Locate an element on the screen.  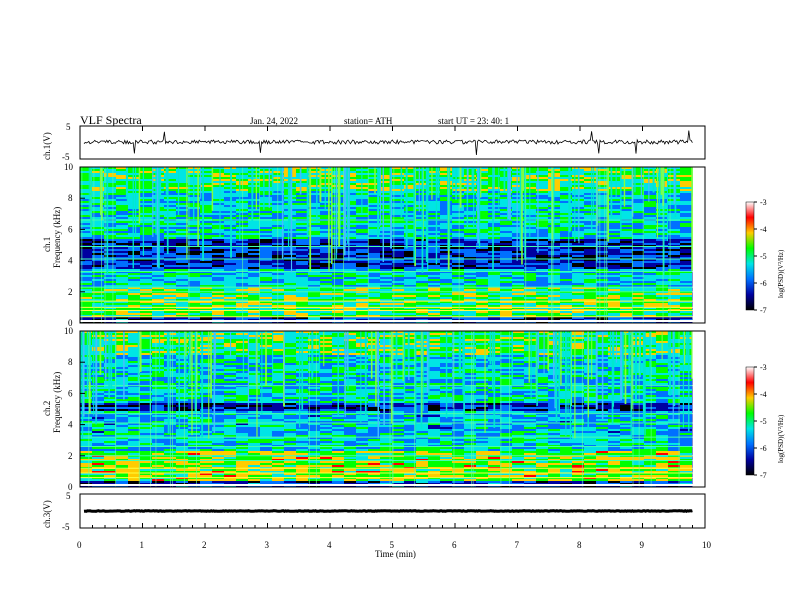
xtick-label: 8 is located at coordinates (579, 545).